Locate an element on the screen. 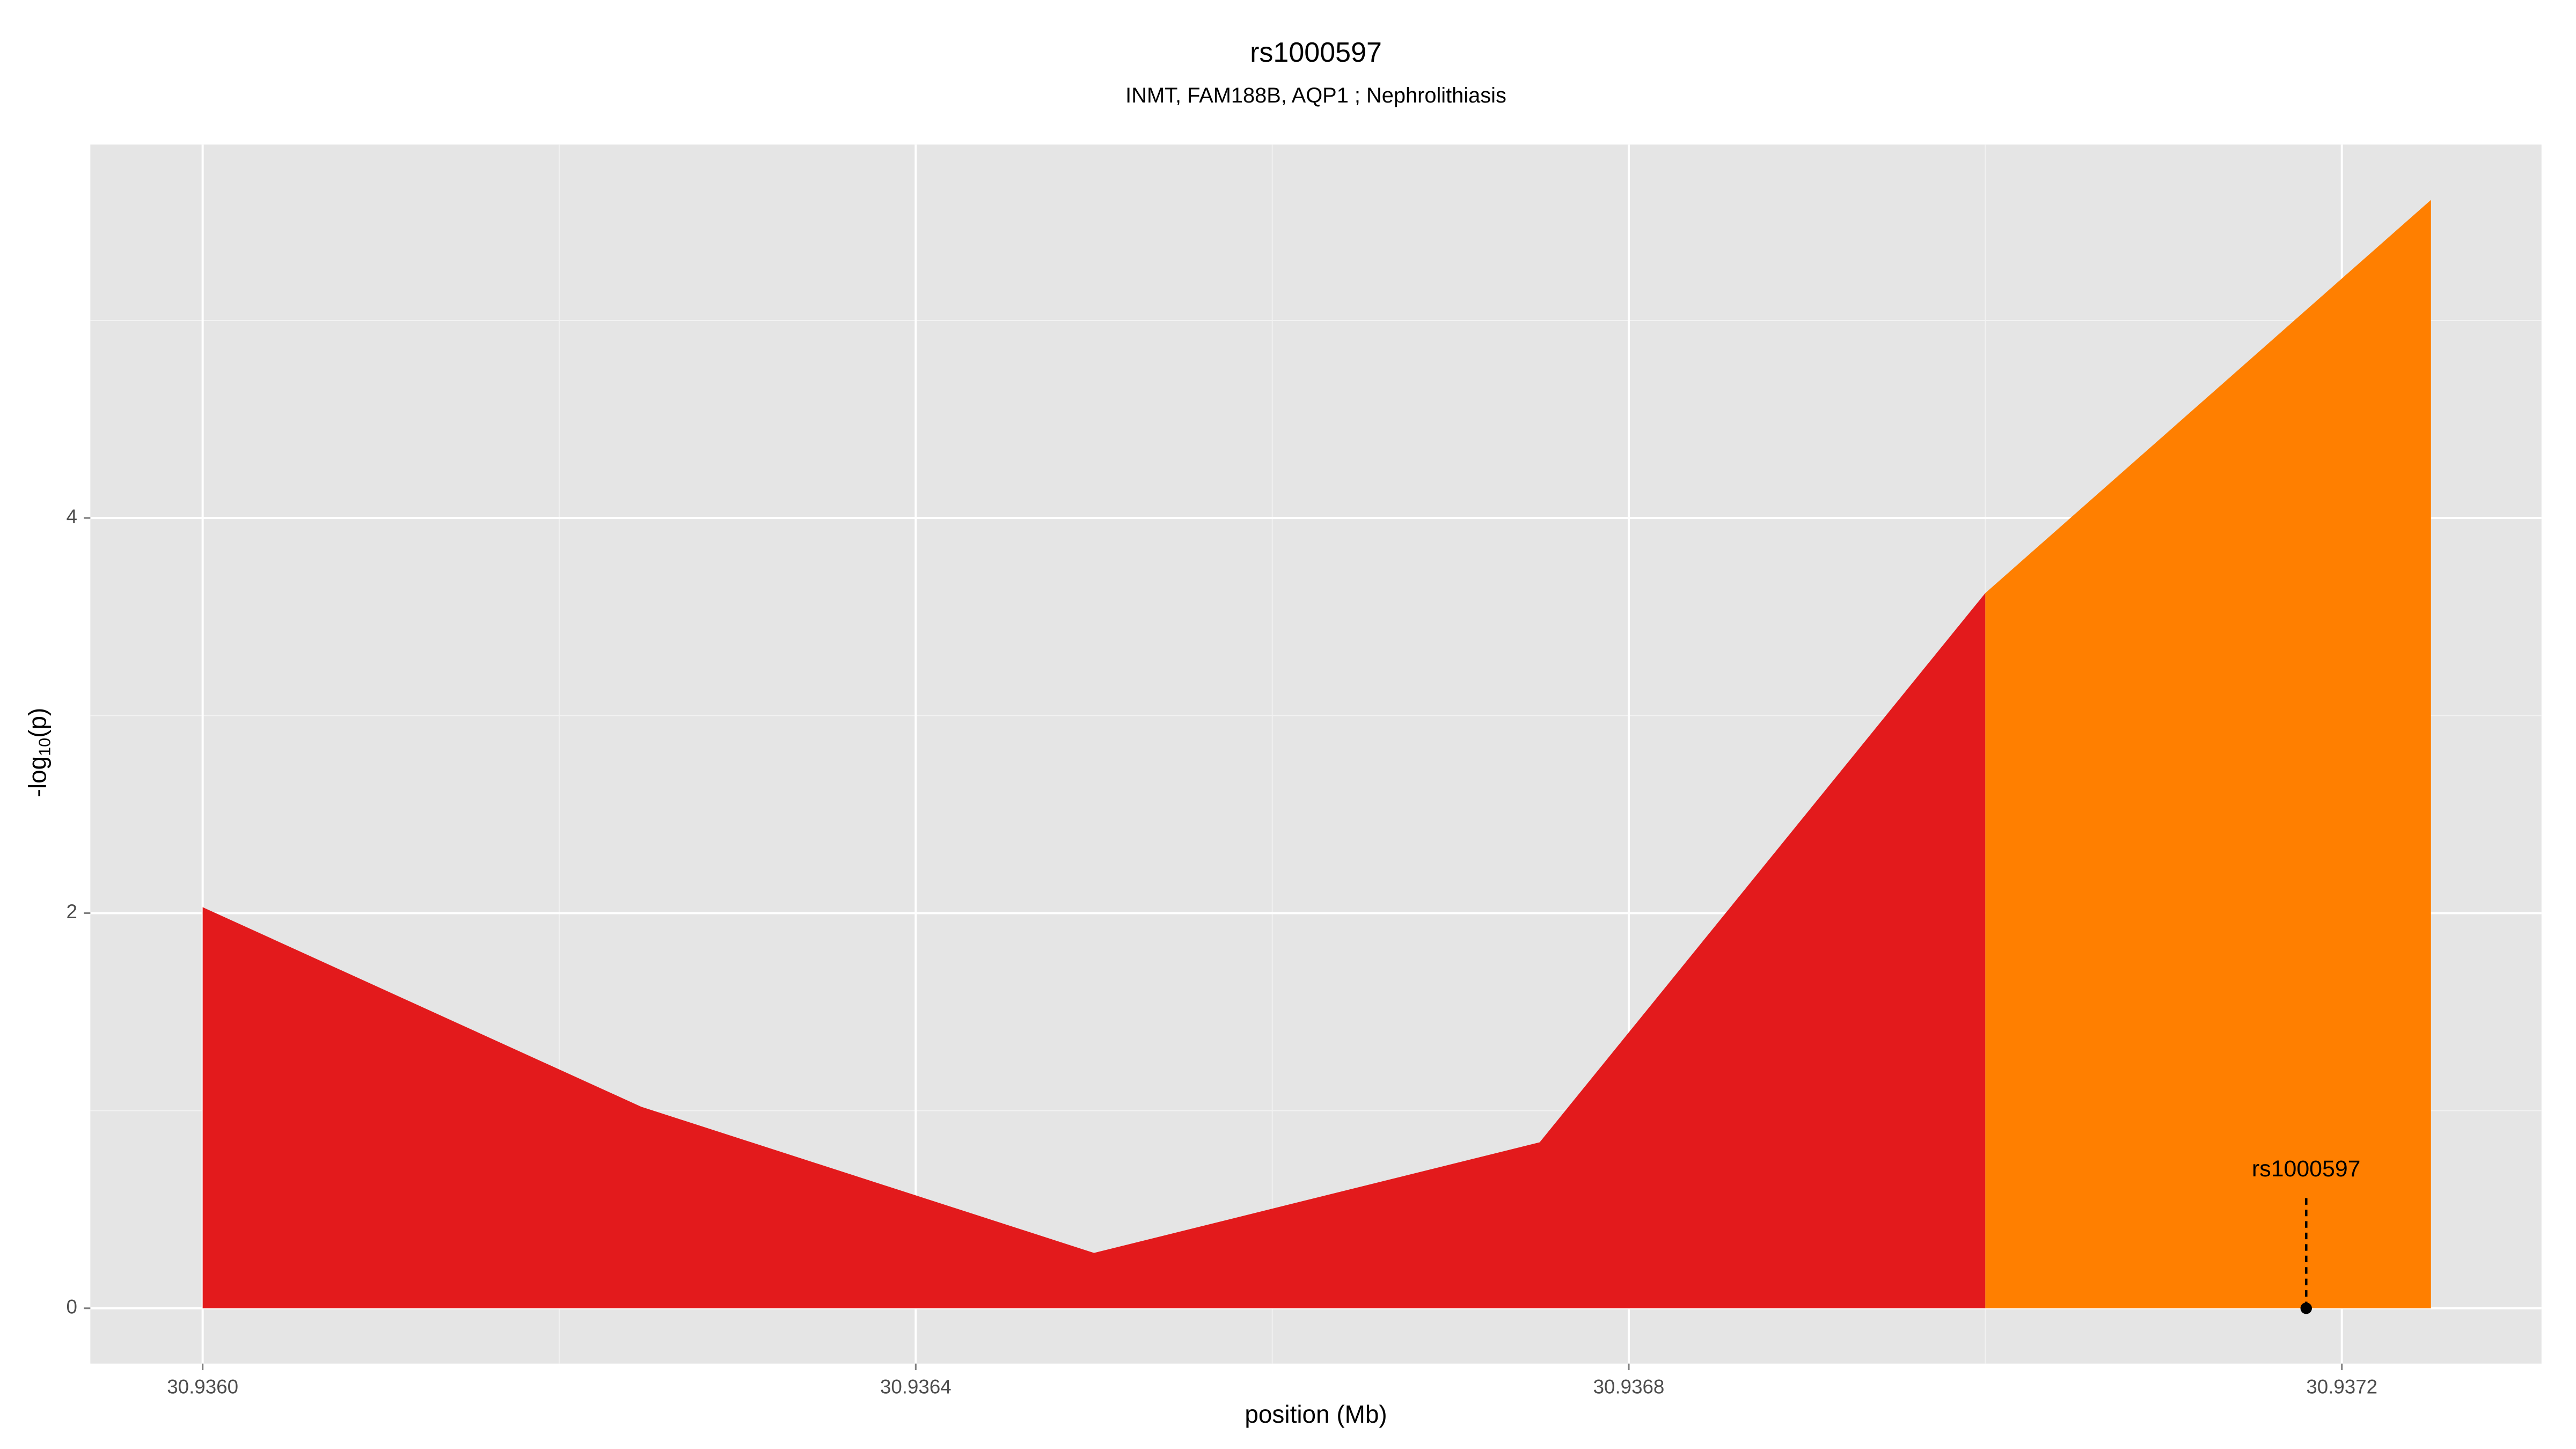  annotation-label: rs1000597 is located at coordinates (2306, 1169).